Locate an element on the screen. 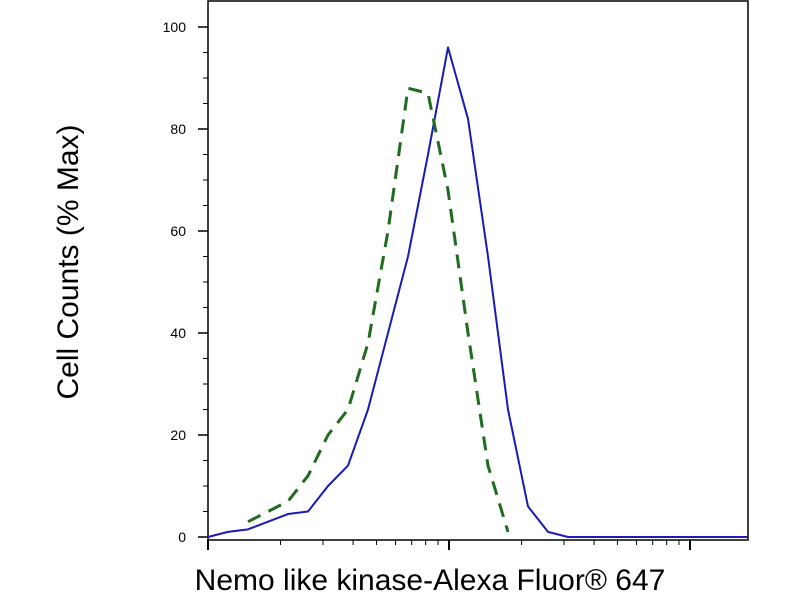 The height and width of the screenshot is (605, 800). y-tick-label: 0 is located at coordinates (182, 537).